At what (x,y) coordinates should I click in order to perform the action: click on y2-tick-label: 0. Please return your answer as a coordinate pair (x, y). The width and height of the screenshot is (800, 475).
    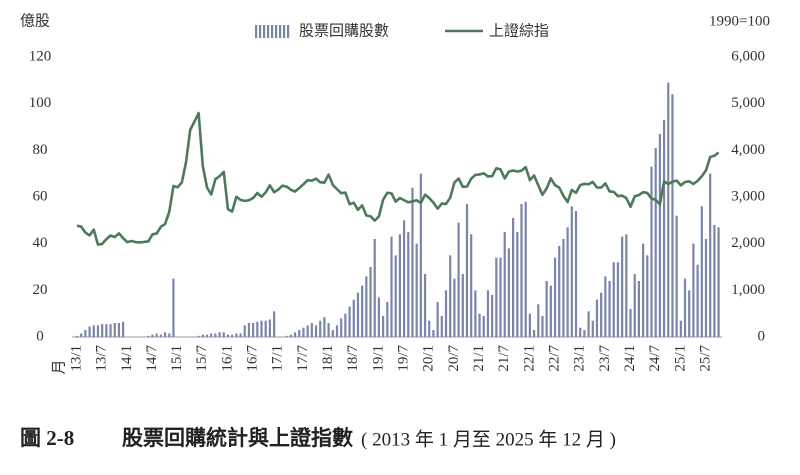
    Looking at the image, I should click on (762, 336).